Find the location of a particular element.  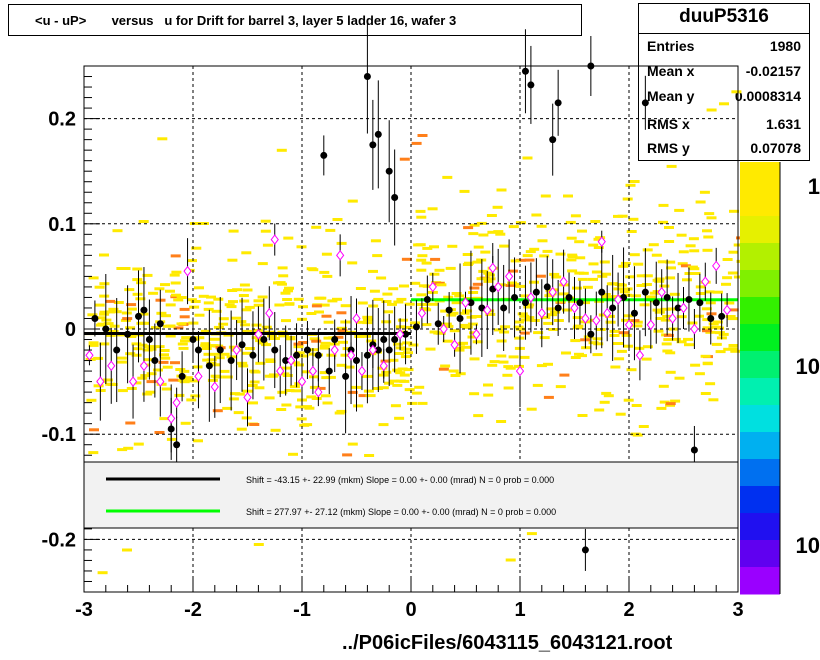

color-scale: 1 10 10 is located at coordinates (780, 378).